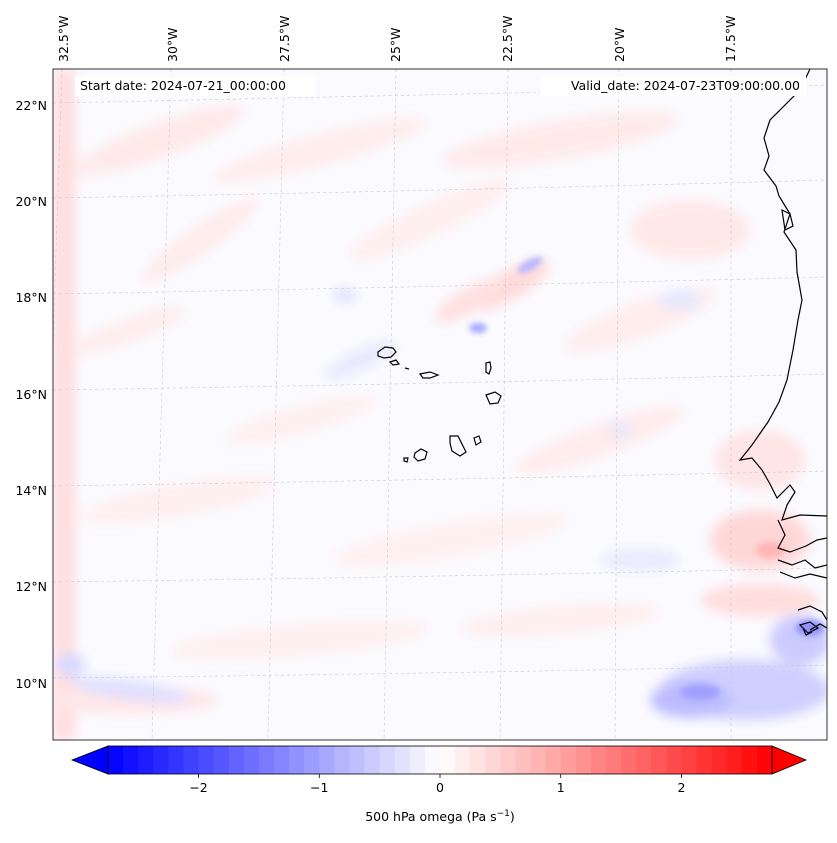 The width and height of the screenshot is (837, 843). I want to click on island-sao-vicente, so click(394, 362).